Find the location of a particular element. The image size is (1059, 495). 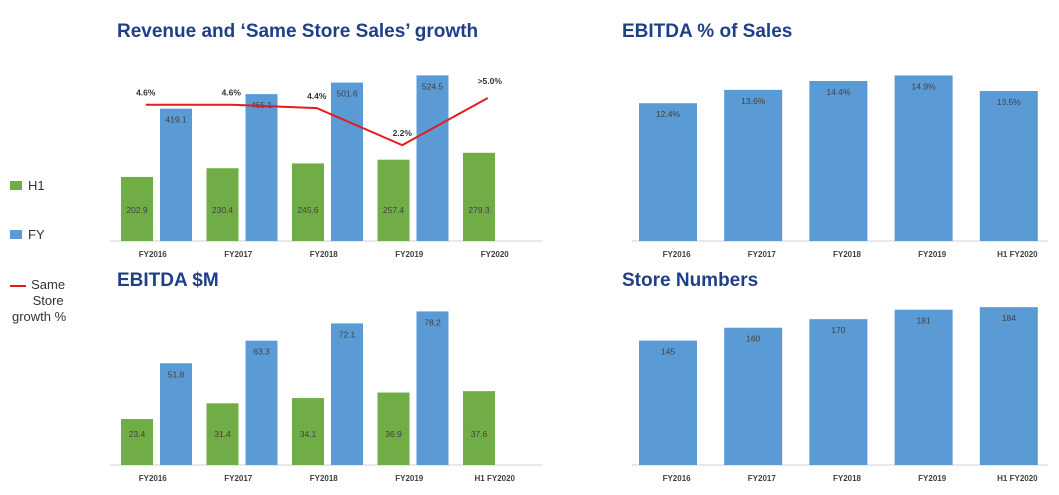

legend-label-growth-line3: growth % is located at coordinates (39, 316).